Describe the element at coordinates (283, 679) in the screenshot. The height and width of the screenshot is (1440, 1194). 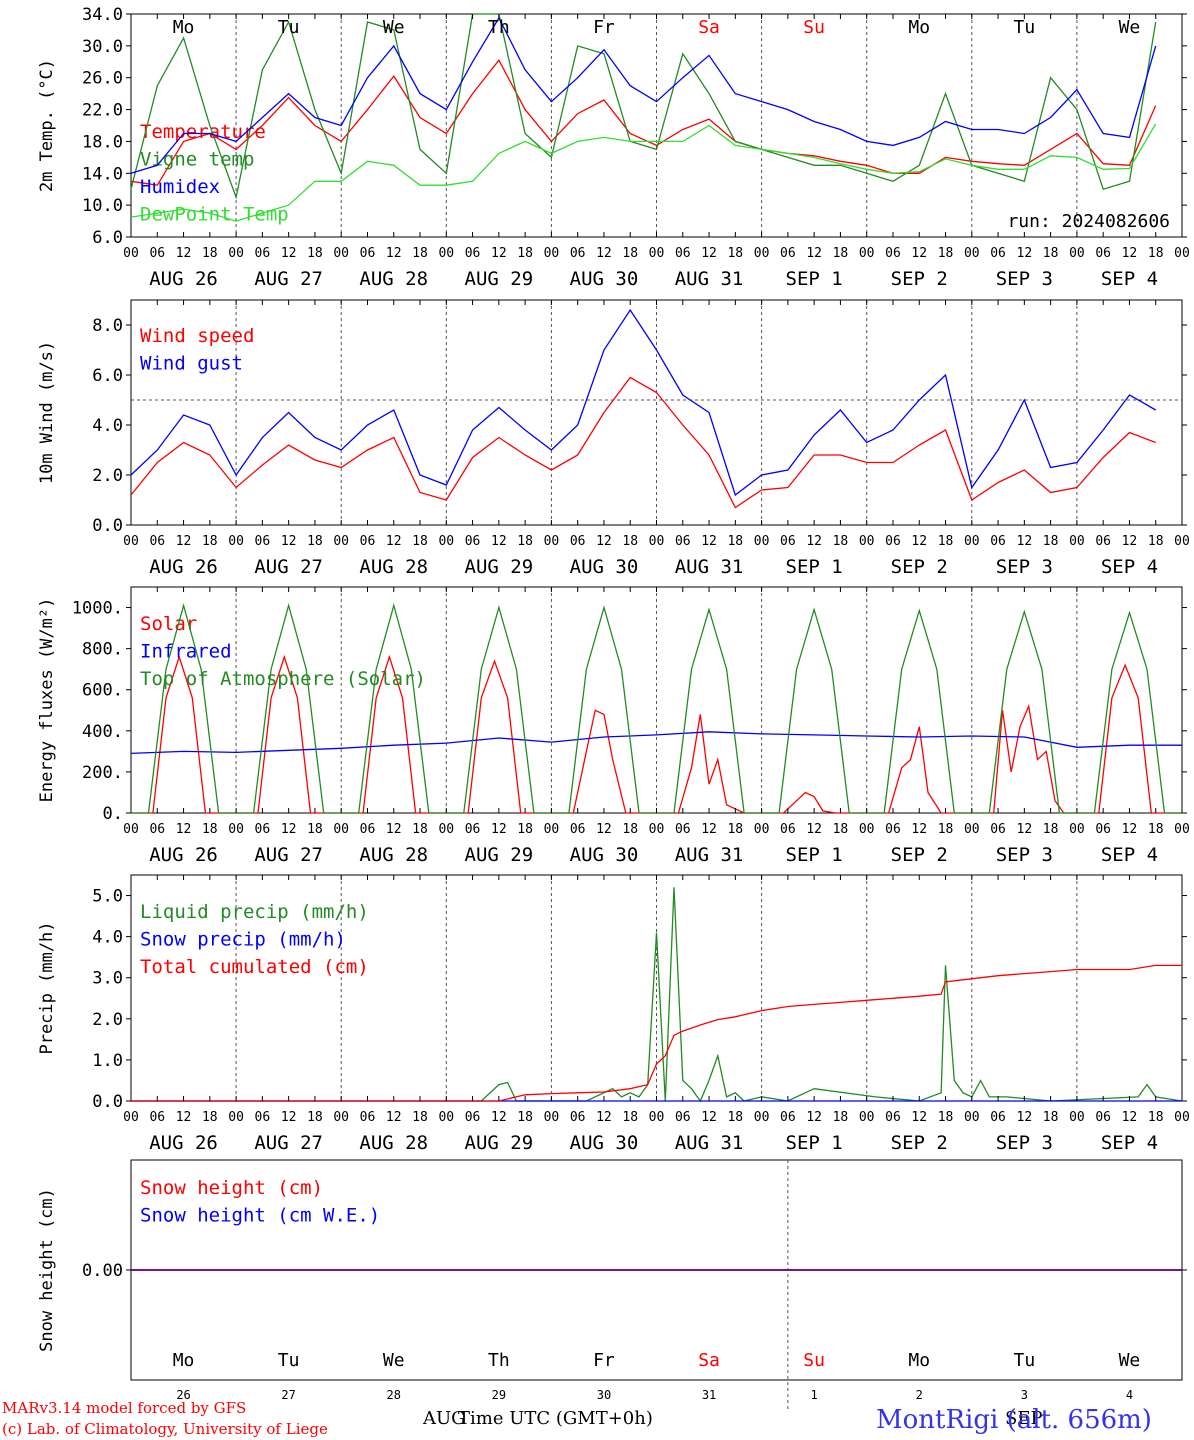
I see `legend-entry: Top of Atmosphere (Solar)` at that location.